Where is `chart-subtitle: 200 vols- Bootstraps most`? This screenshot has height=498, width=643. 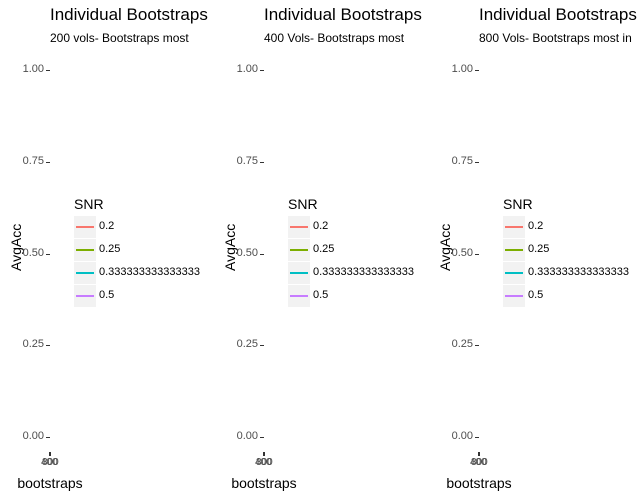
chart-subtitle: 200 vols- Bootstraps most is located at coordinates (119, 38).